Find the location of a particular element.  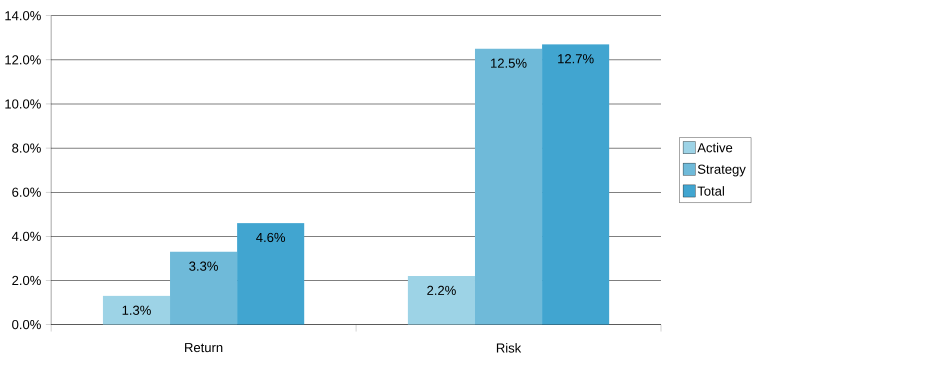

legend-label: Strategy is located at coordinates (722, 170).